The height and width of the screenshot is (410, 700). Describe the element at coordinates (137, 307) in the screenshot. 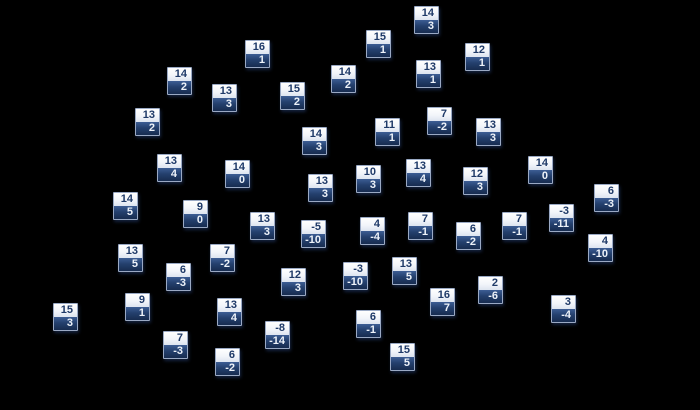

I see `unit-tile: 9 1` at that location.